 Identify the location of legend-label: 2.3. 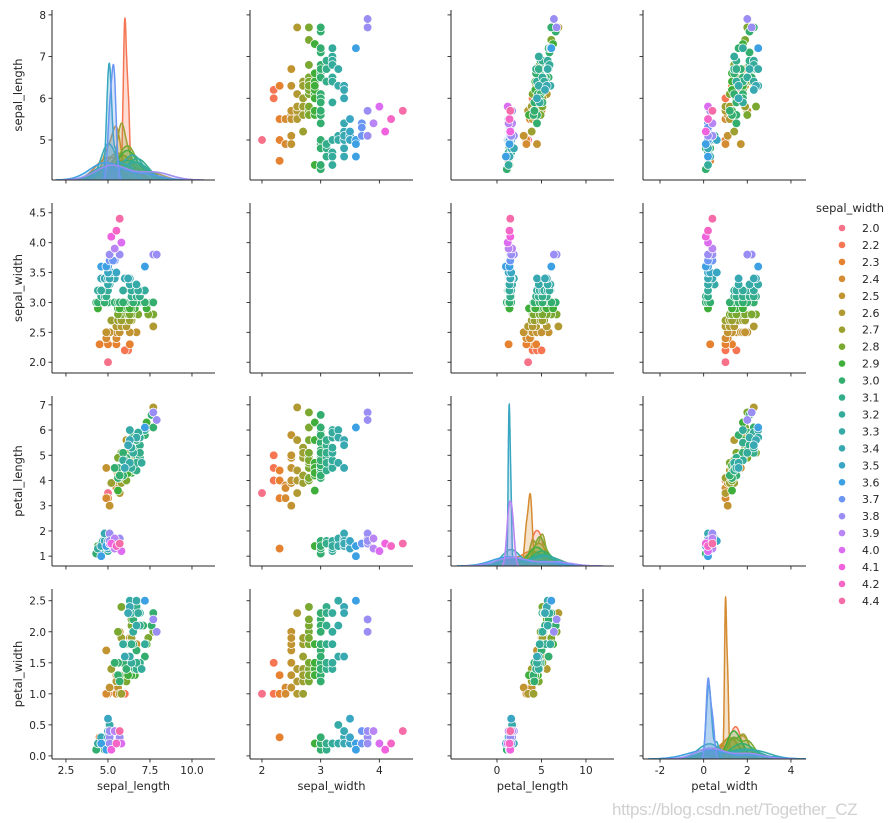
(871, 262).